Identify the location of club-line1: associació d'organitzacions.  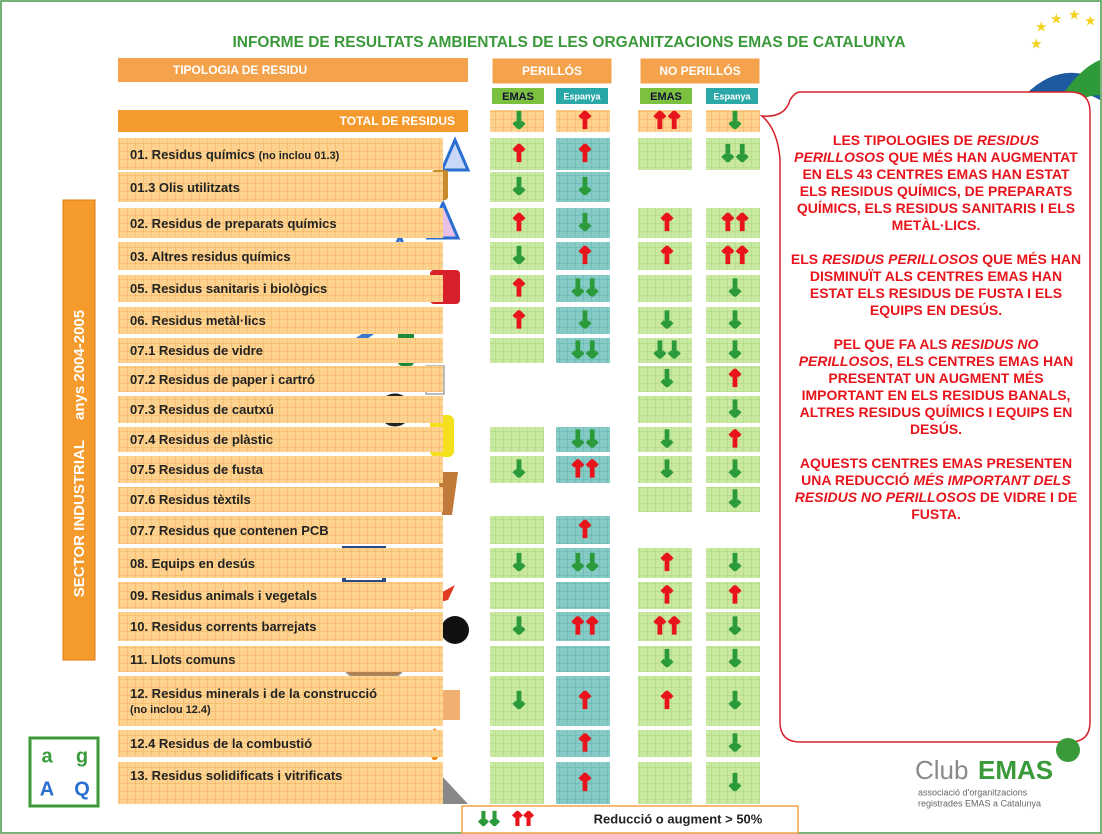
(973, 792).